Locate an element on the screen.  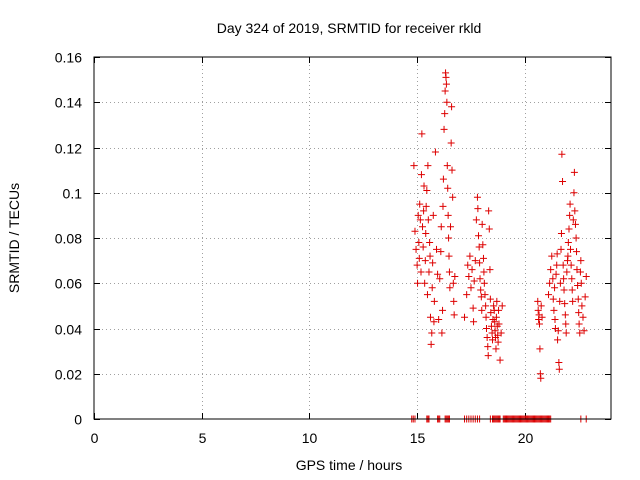
y-axis-label: SRMTID / TECUs is located at coordinates (14, 238).